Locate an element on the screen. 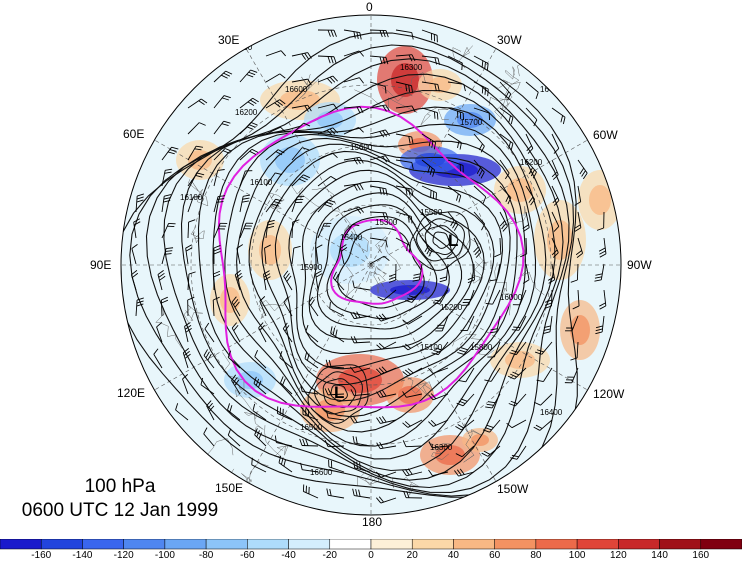 The width and height of the screenshot is (742, 561). colorbar-tick-label: 0 is located at coordinates (371, 555).